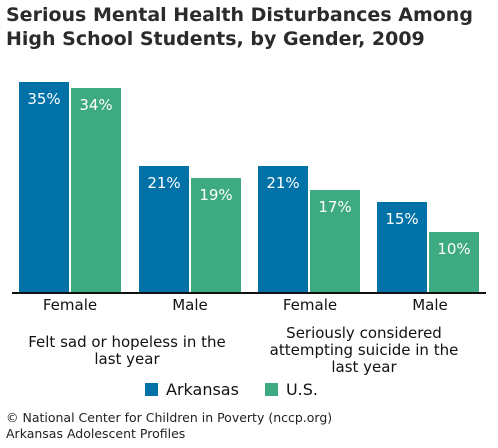 The height and width of the screenshot is (448, 498). What do you see at coordinates (282, 183) in the screenshot?
I see `data-label-arkansas-2: 21%` at bounding box center [282, 183].